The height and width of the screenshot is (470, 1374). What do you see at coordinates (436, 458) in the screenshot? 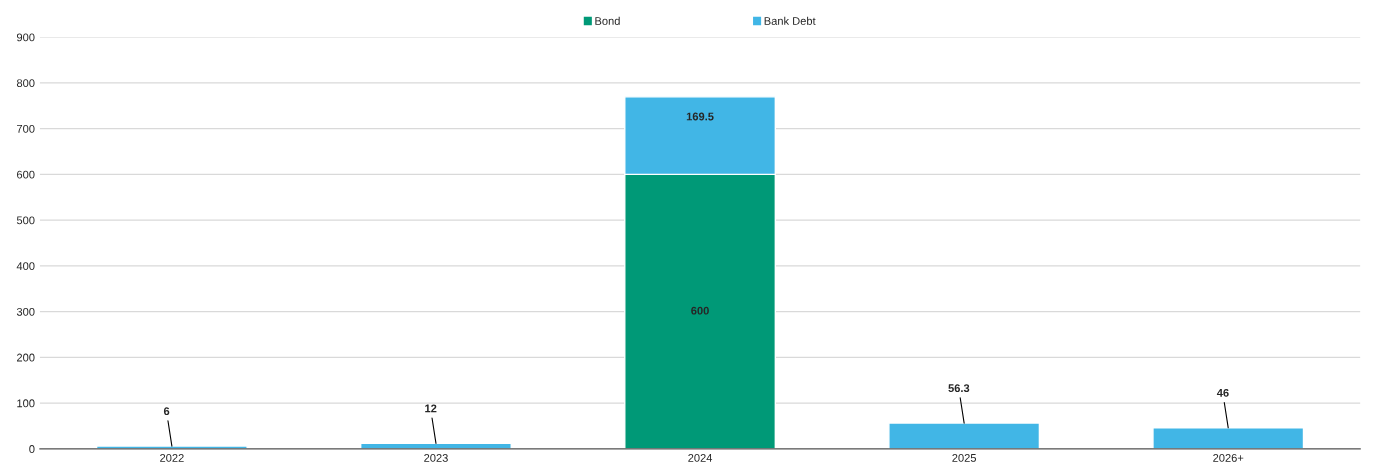
I see `x-tick-label: 2023` at bounding box center [436, 458].